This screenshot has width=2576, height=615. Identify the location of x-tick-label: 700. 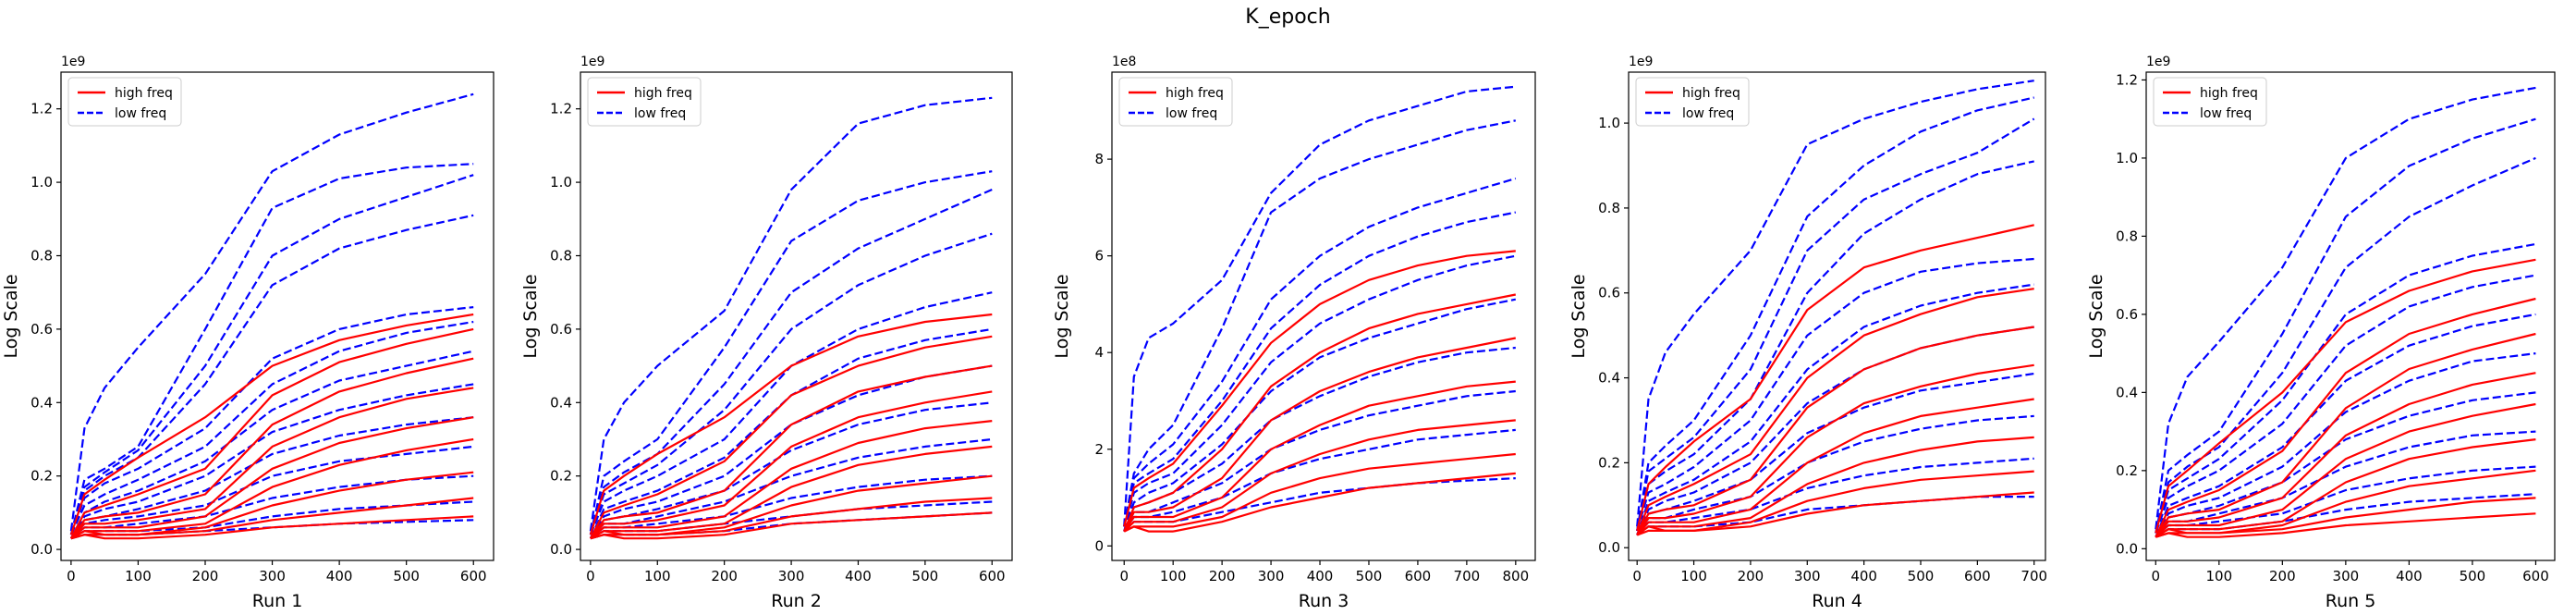
(2034, 576).